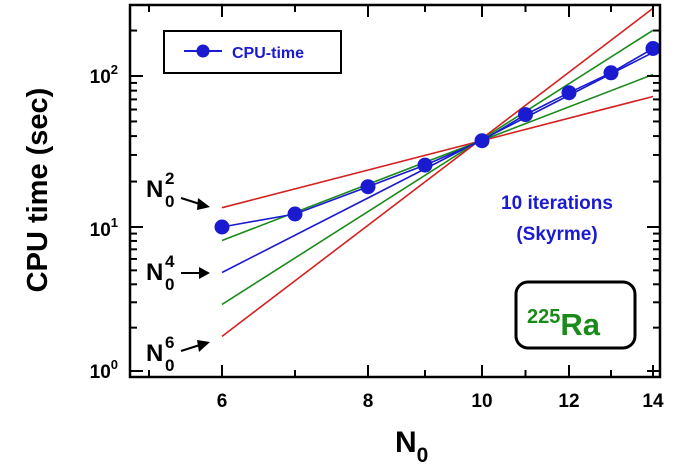  What do you see at coordinates (178, 190) in the screenshot?
I see `power-label-n2: N 2 0` at bounding box center [178, 190].